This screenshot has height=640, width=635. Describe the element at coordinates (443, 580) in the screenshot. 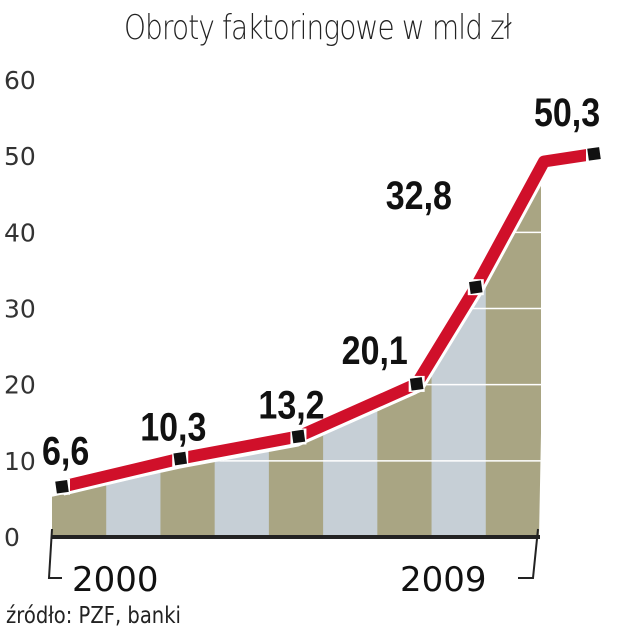

I see `x-tick-label: 2009` at that location.